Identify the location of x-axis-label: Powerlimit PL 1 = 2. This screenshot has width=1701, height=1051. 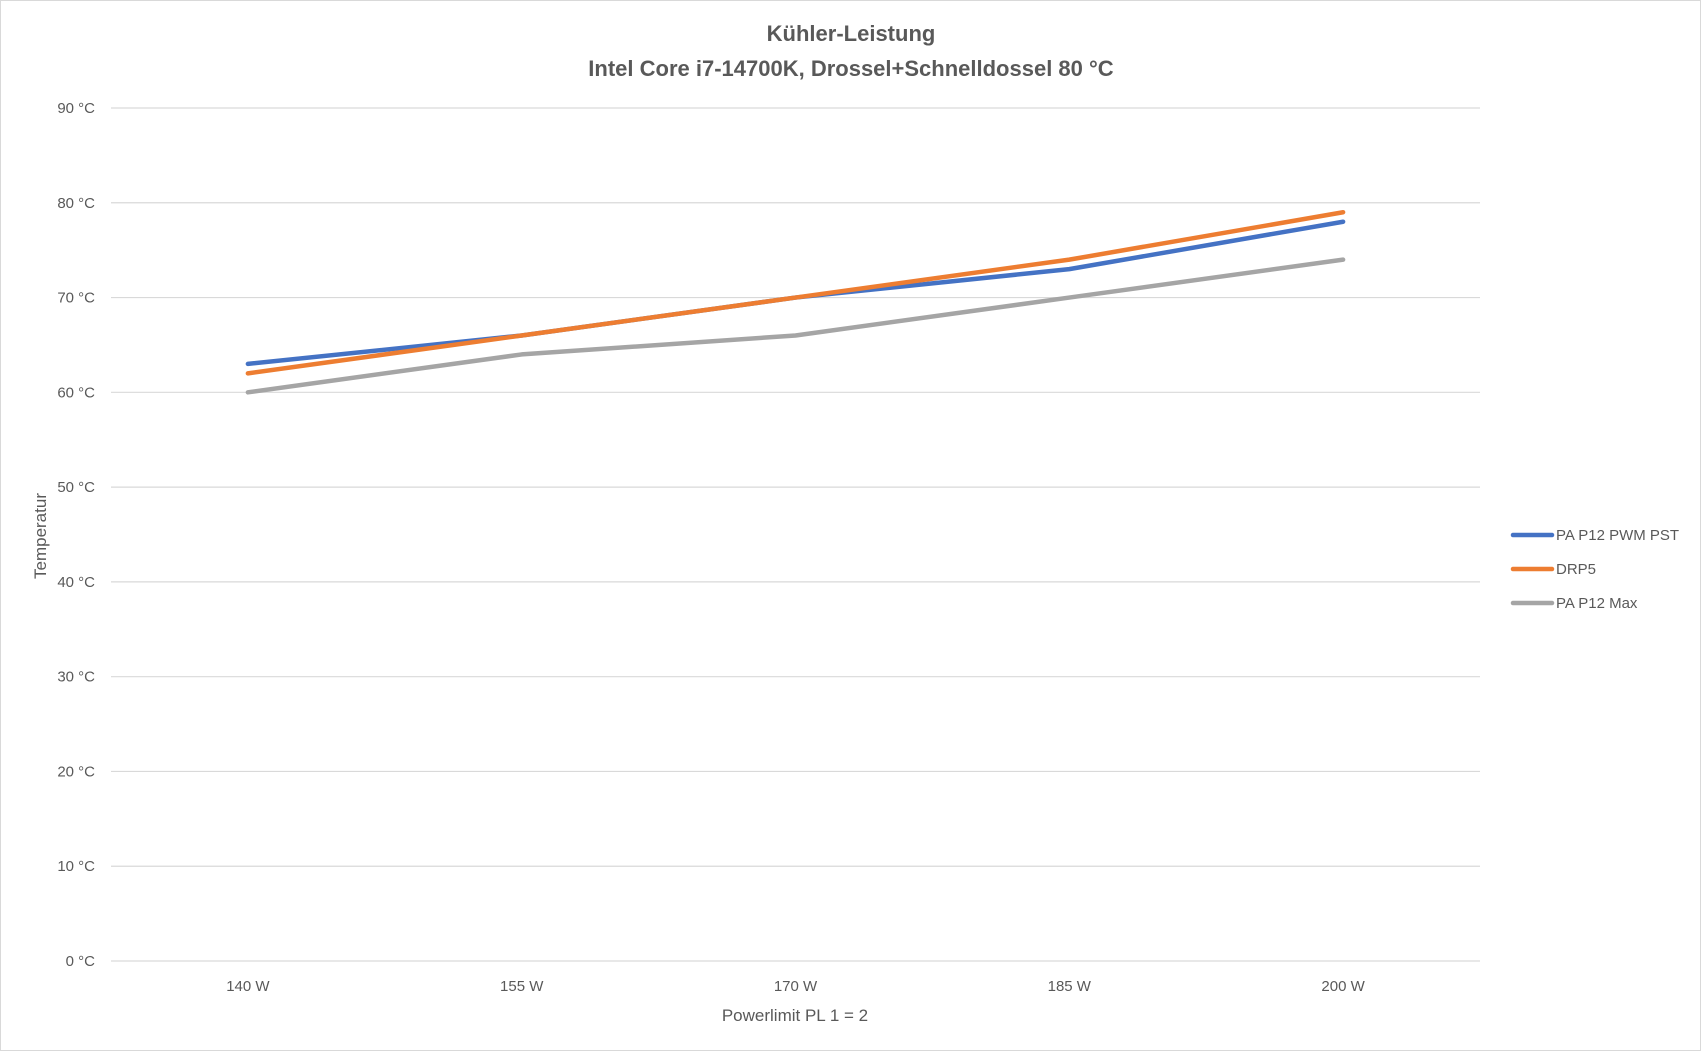
(795, 1015).